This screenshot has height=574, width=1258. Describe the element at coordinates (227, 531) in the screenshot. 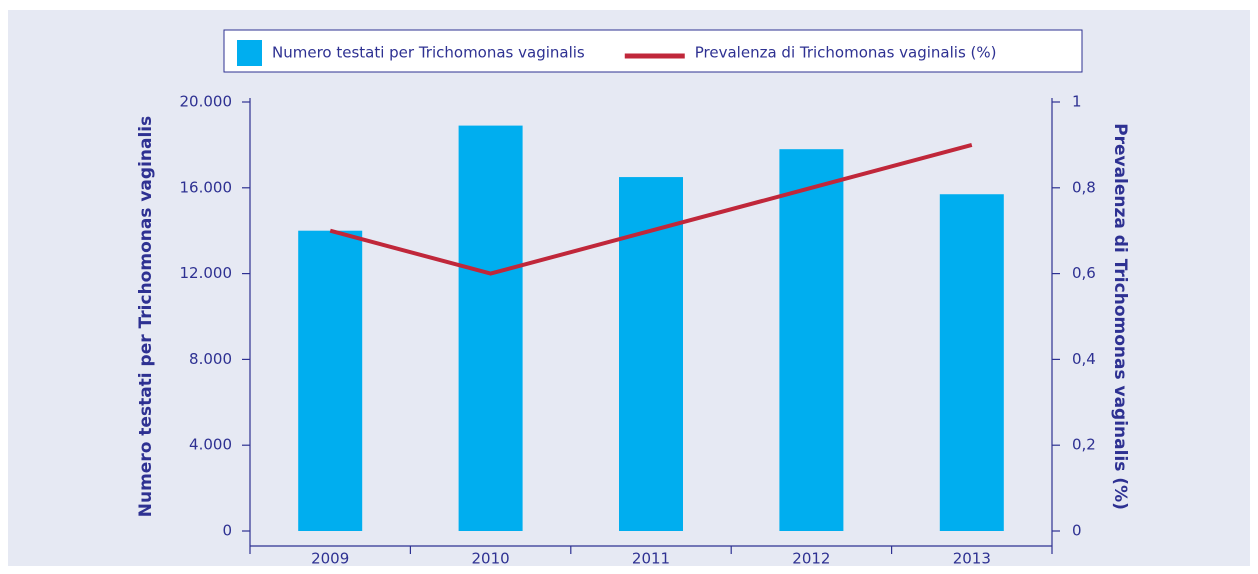

I see `y-tick-label: 0` at that location.